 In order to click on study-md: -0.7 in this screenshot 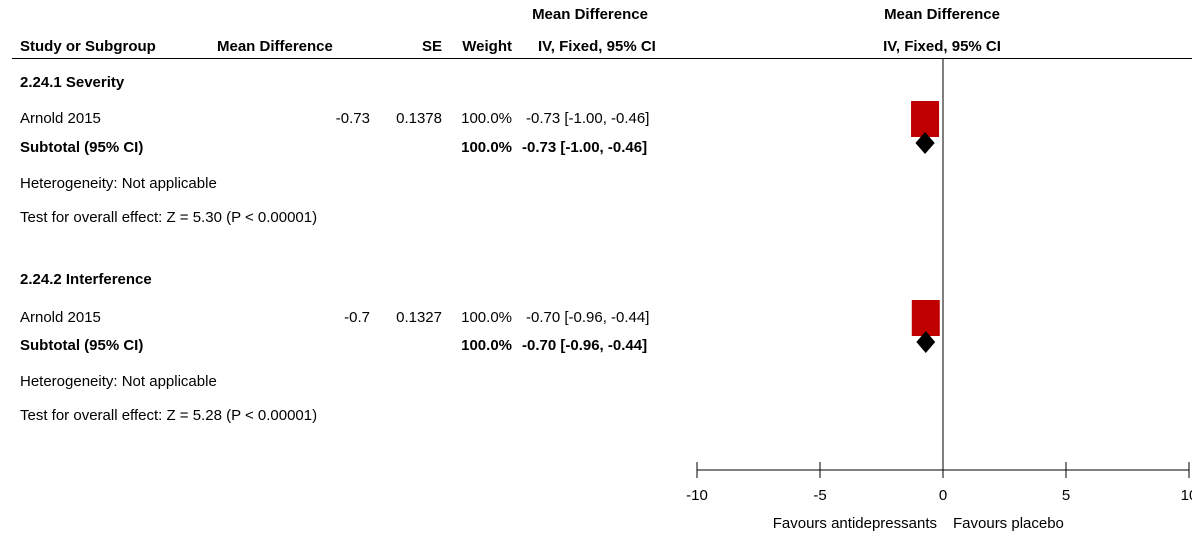, I will do `click(357, 317)`.